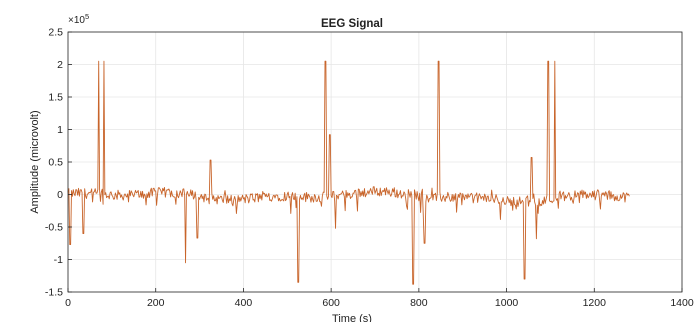 The height and width of the screenshot is (327, 699). Describe the element at coordinates (55, 33) in the screenshot. I see `y-tick-label: 2.5` at that location.